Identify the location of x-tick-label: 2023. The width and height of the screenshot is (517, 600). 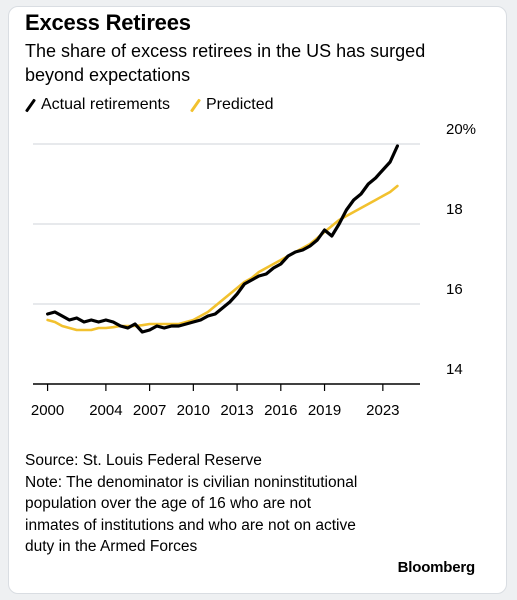
(382, 410).